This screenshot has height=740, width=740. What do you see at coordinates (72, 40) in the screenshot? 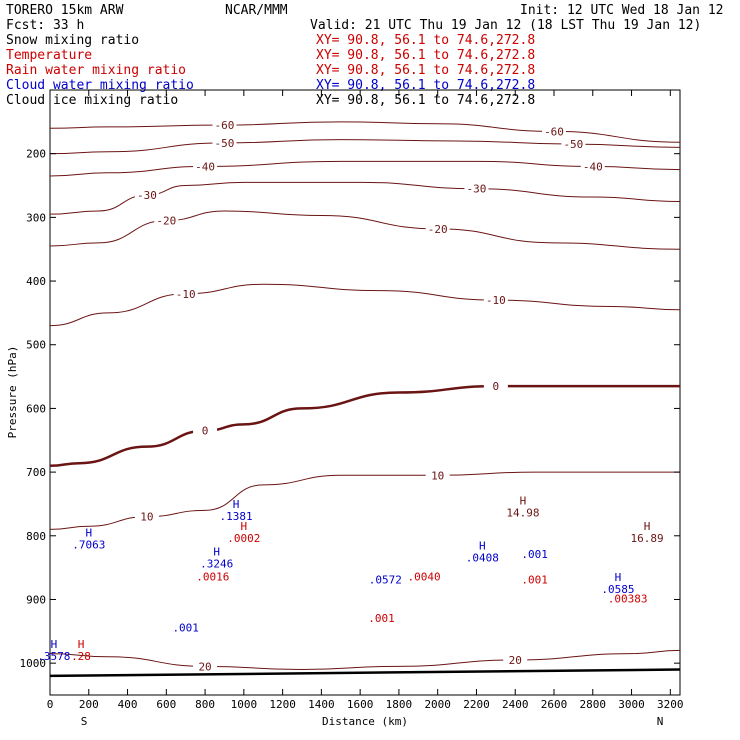
I see `field-name: Snow mixing ratio` at bounding box center [72, 40].